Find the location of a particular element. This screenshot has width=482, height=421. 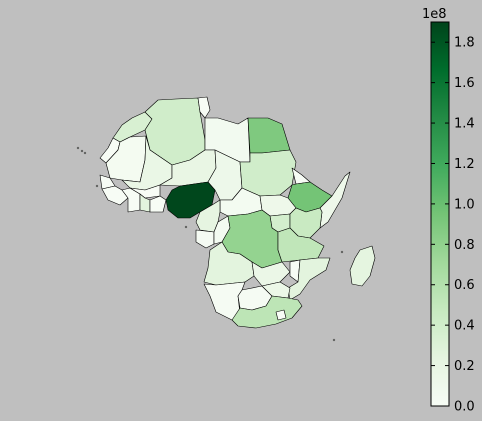

region-zambia is located at coordinates (271, 274).